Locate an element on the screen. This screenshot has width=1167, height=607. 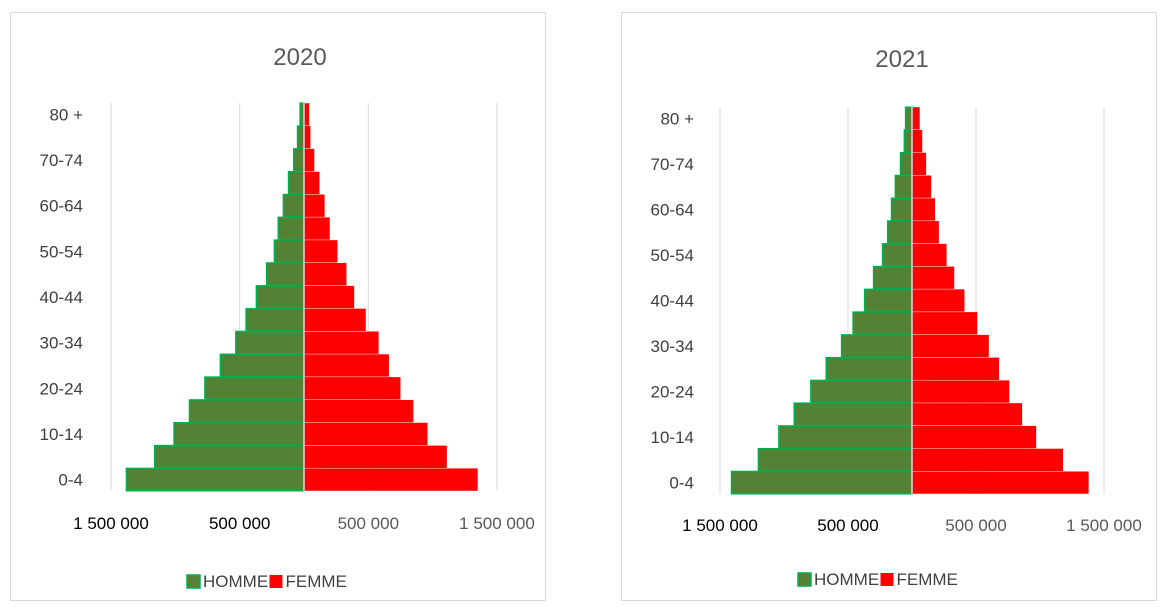
category-label: 70-74 is located at coordinates (672, 164).